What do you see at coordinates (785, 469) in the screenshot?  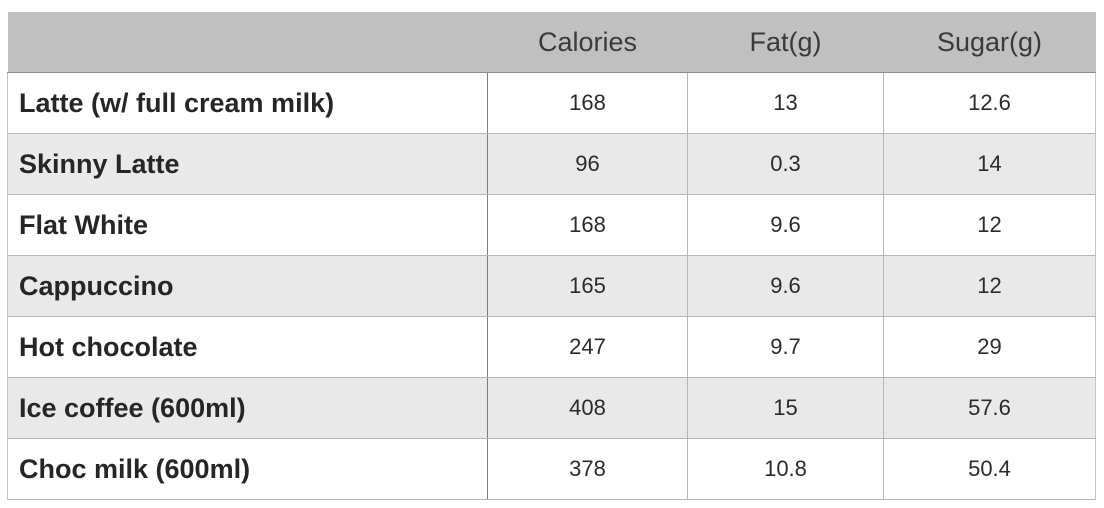 I see `fat-cell: 10.8` at bounding box center [785, 469].